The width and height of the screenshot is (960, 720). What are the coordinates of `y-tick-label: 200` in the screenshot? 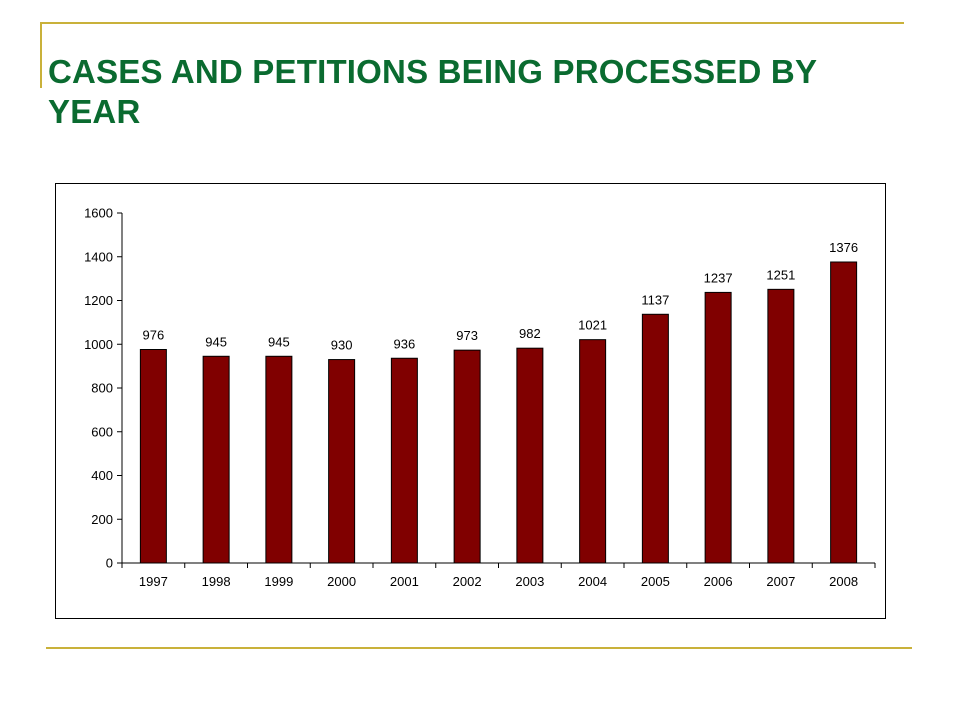 It's located at (102, 519).